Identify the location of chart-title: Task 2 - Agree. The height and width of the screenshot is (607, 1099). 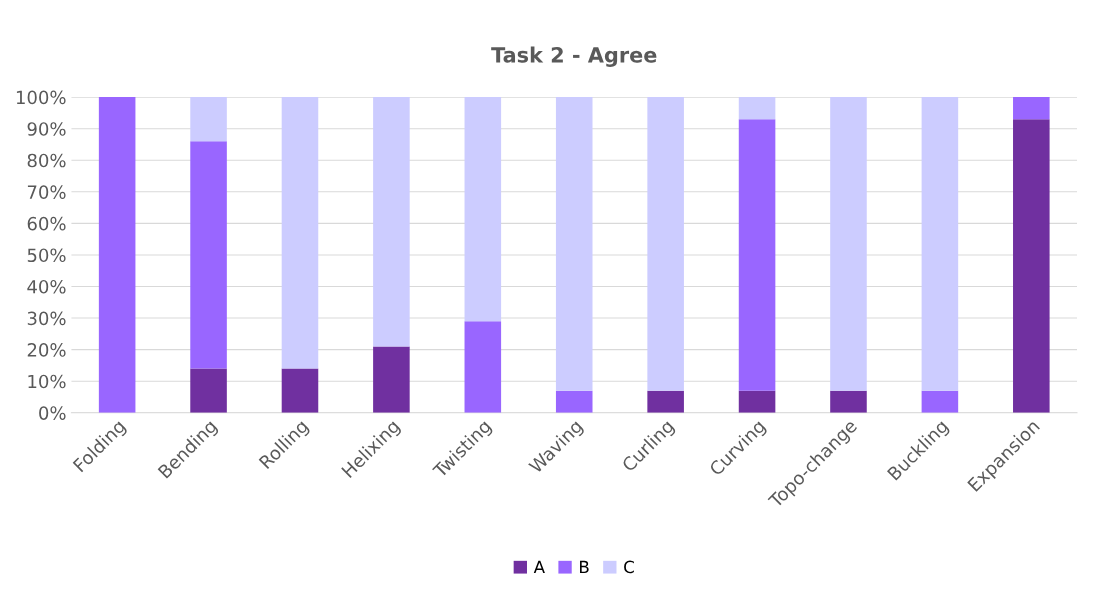
(574, 56).